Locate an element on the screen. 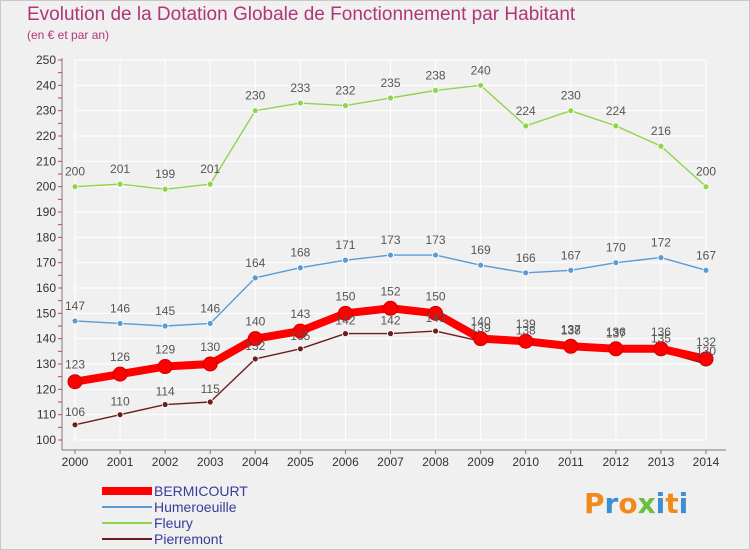 This screenshot has width=750, height=550. x-tick-label: 2010 is located at coordinates (525, 462).